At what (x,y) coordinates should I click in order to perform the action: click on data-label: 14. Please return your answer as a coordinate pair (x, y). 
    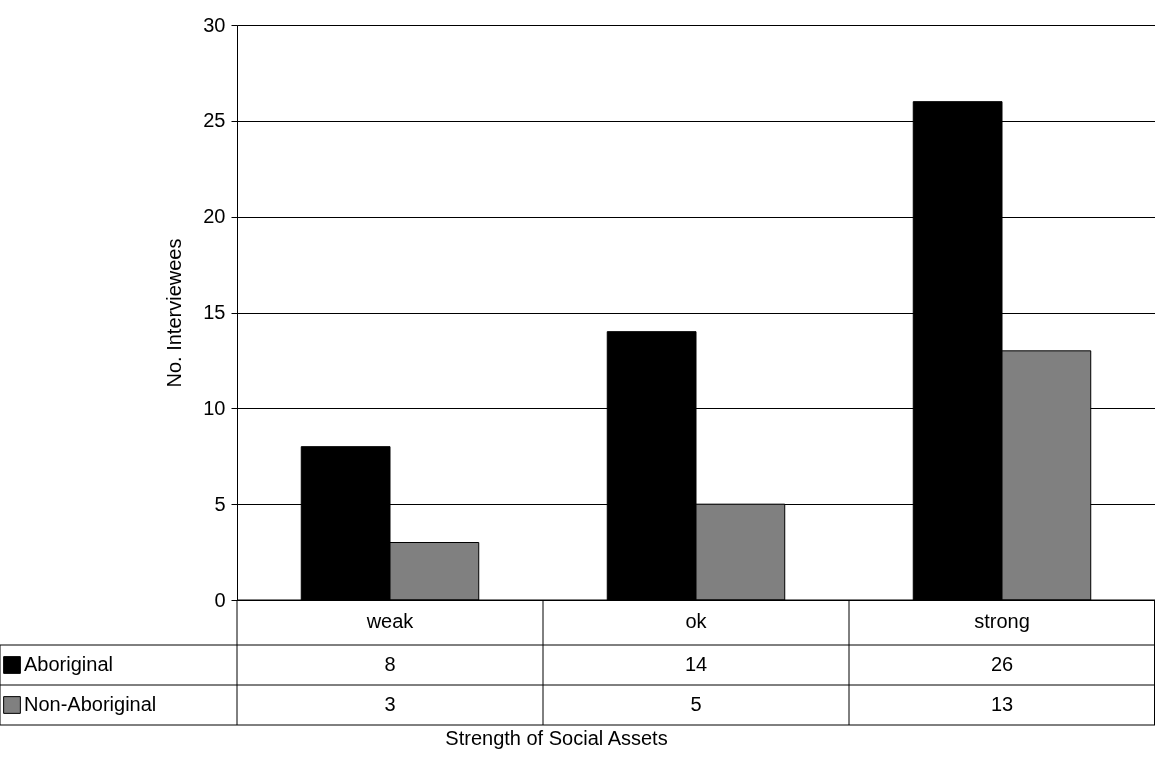
    Looking at the image, I should click on (696, 664).